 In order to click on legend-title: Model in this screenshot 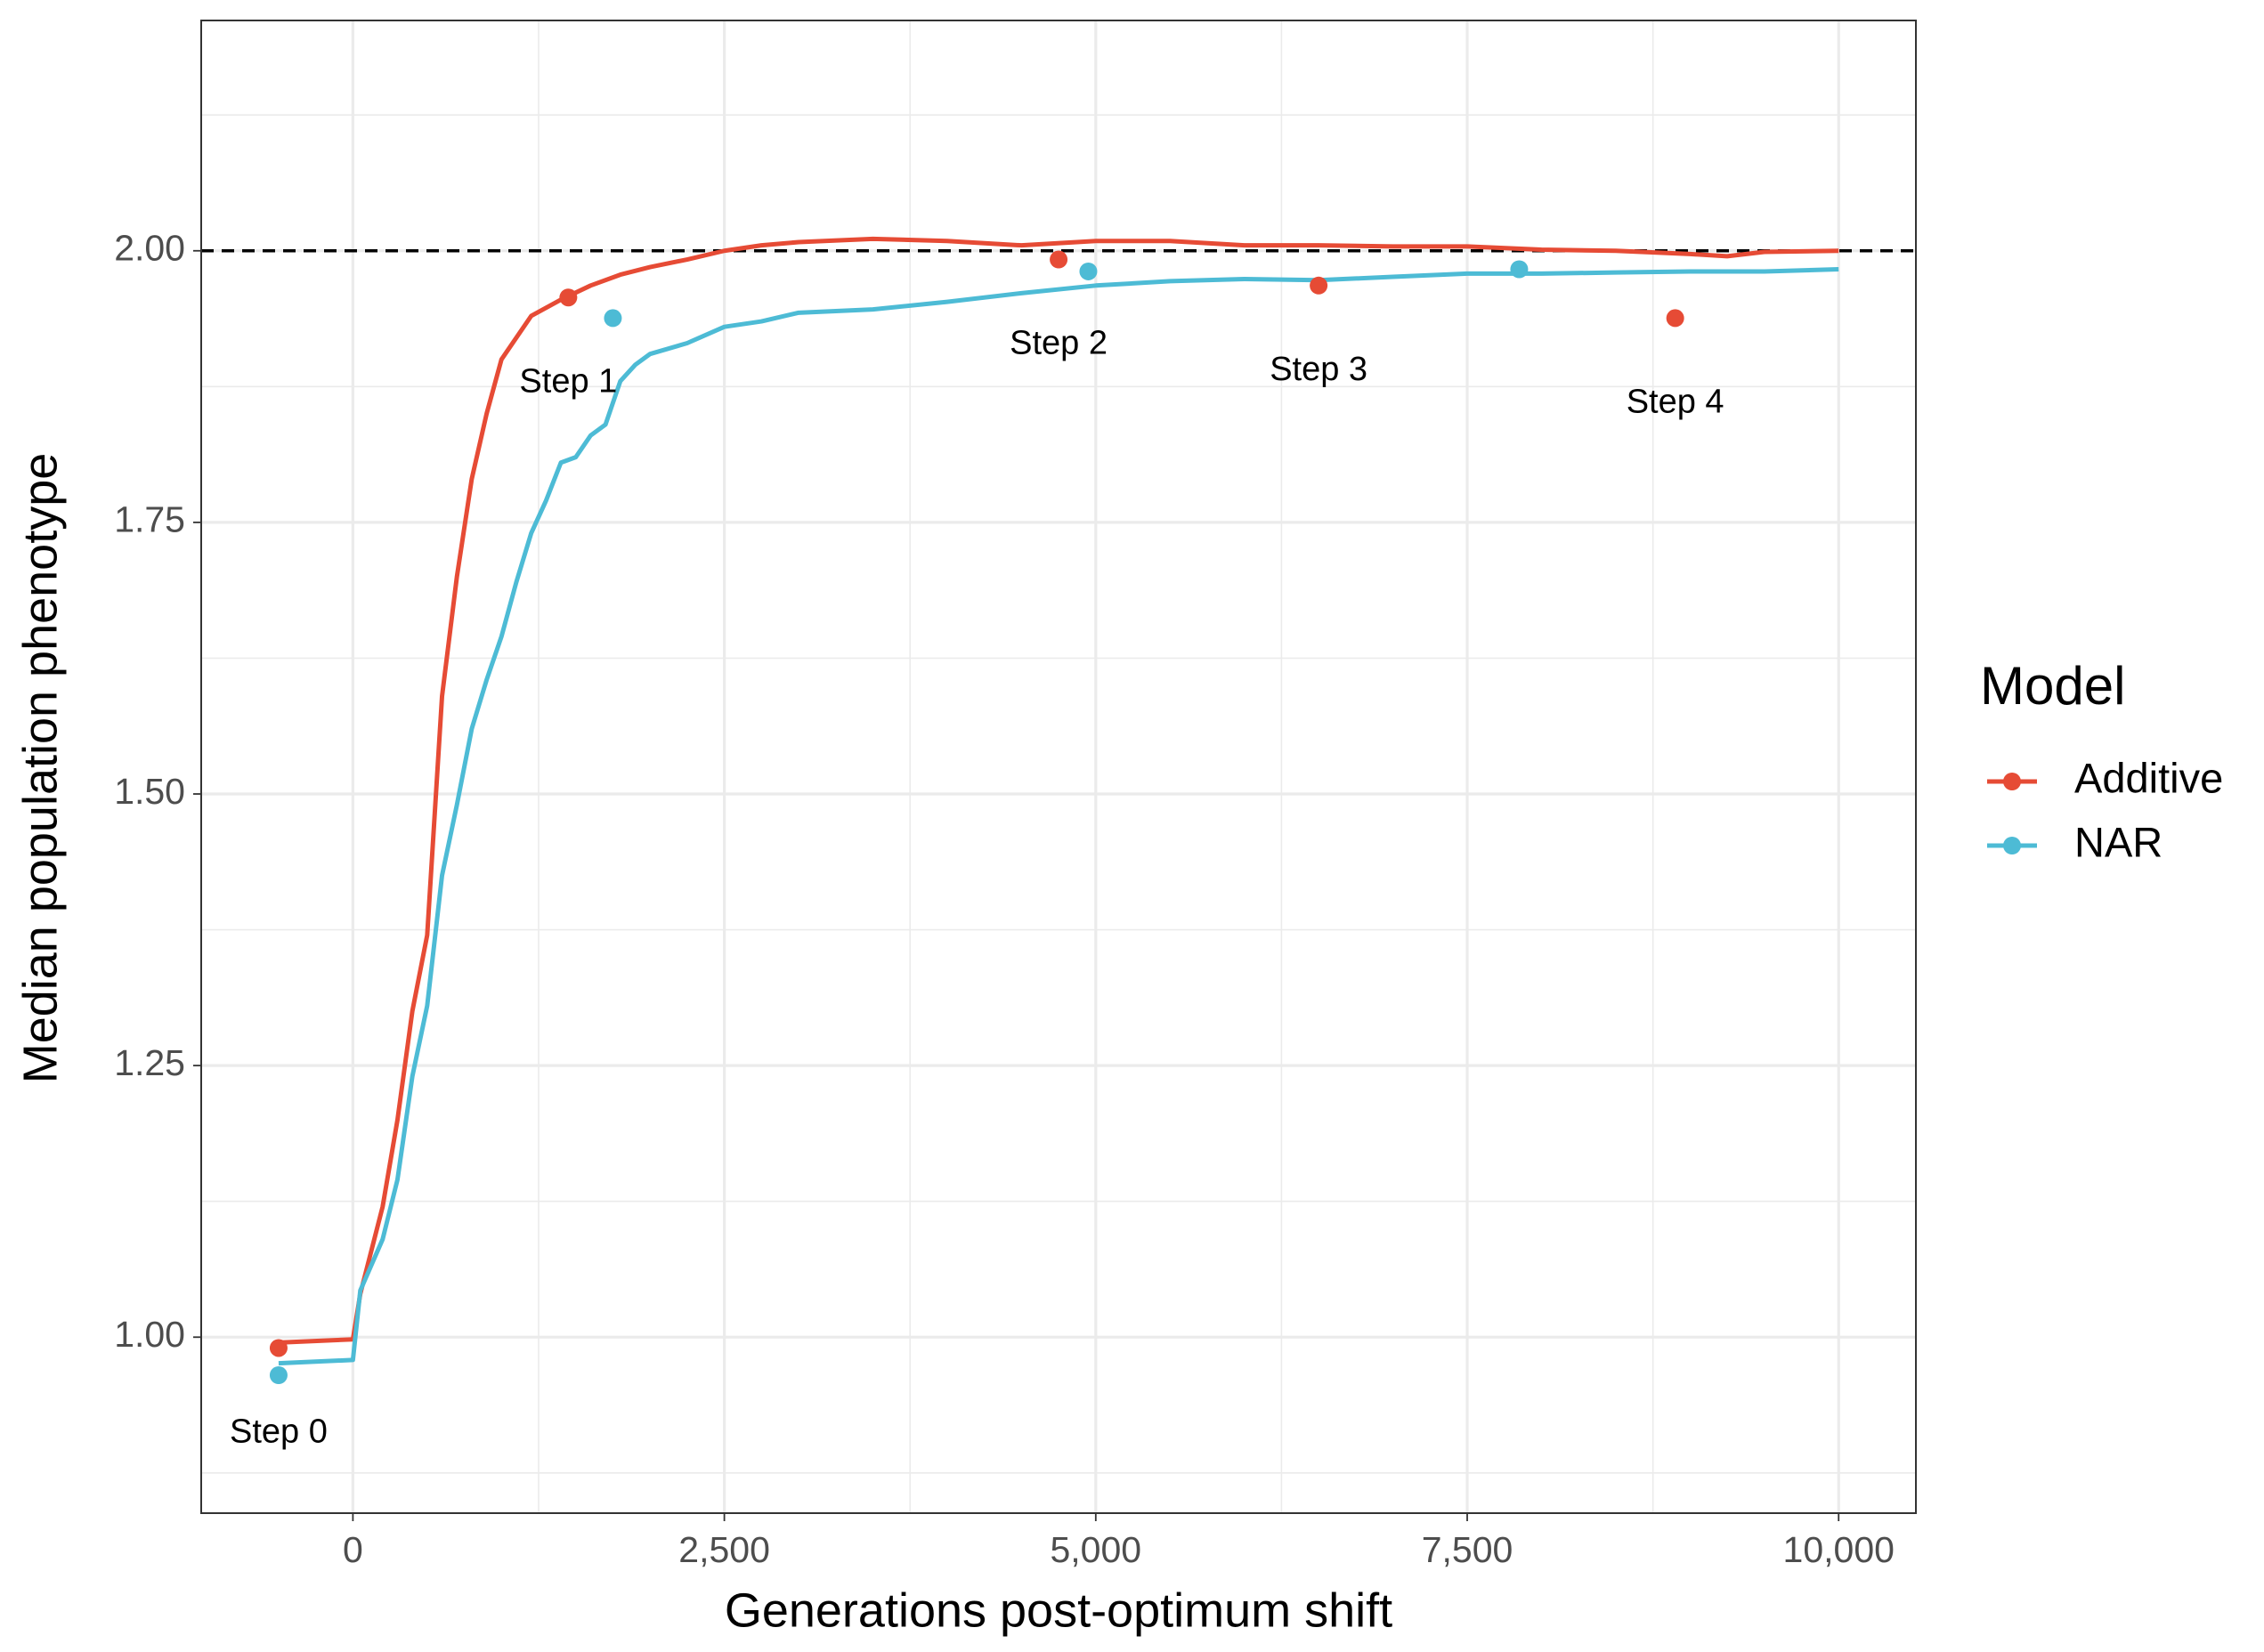, I will do `click(2052, 686)`.